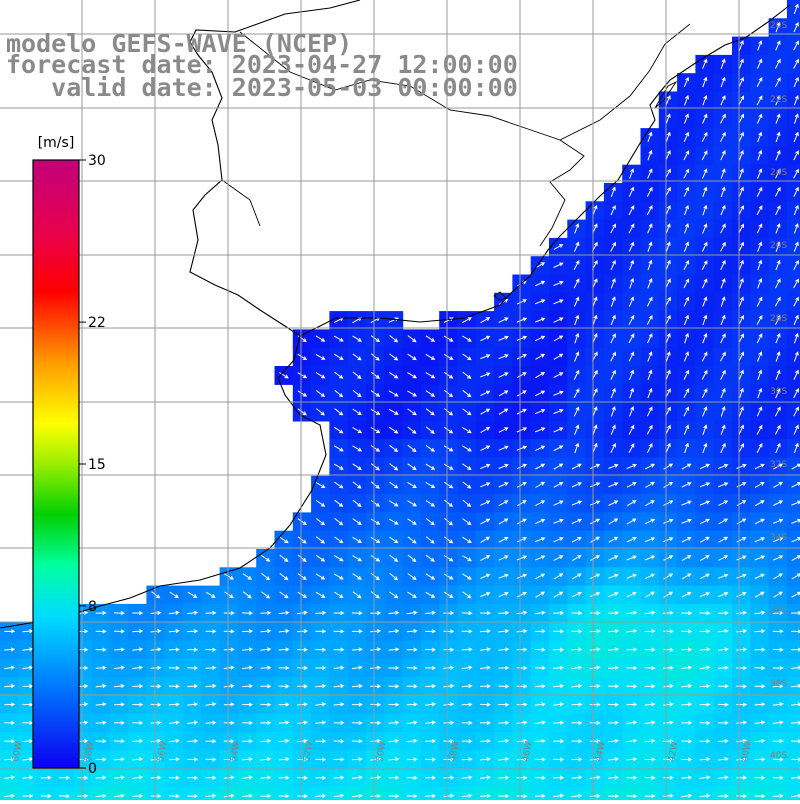 This screenshot has width=800, height=804. What do you see at coordinates (97, 465) in the screenshot?
I see `colorbar-tick-label: 15` at bounding box center [97, 465].